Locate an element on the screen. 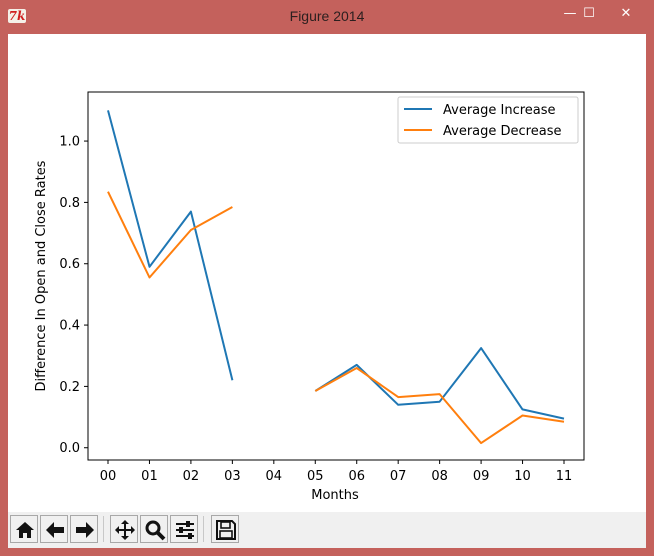  magnifier-icon is located at coordinates (155, 530).